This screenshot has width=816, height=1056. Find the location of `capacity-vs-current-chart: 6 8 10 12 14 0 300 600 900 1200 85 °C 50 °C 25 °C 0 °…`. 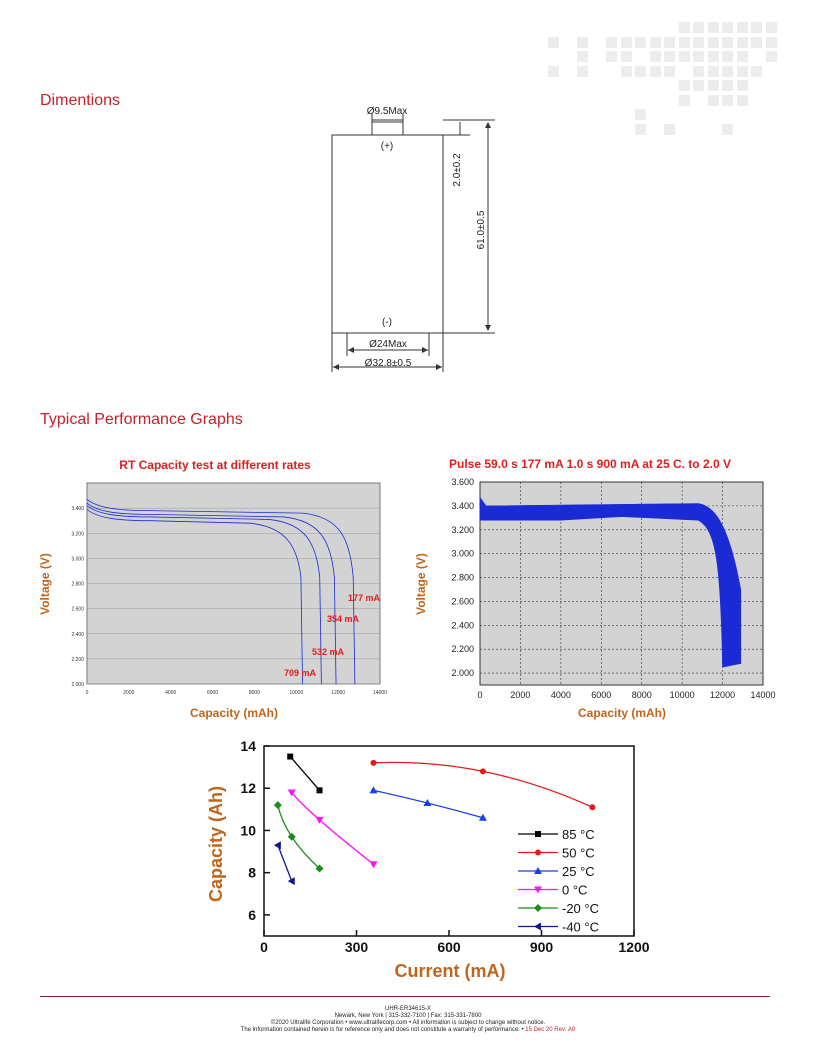

capacity-vs-current-chart: 6 8 10 12 14 0 300 600 900 1200 85 °C 50 °C 25 °C 0 °… is located at coordinates (428, 859).